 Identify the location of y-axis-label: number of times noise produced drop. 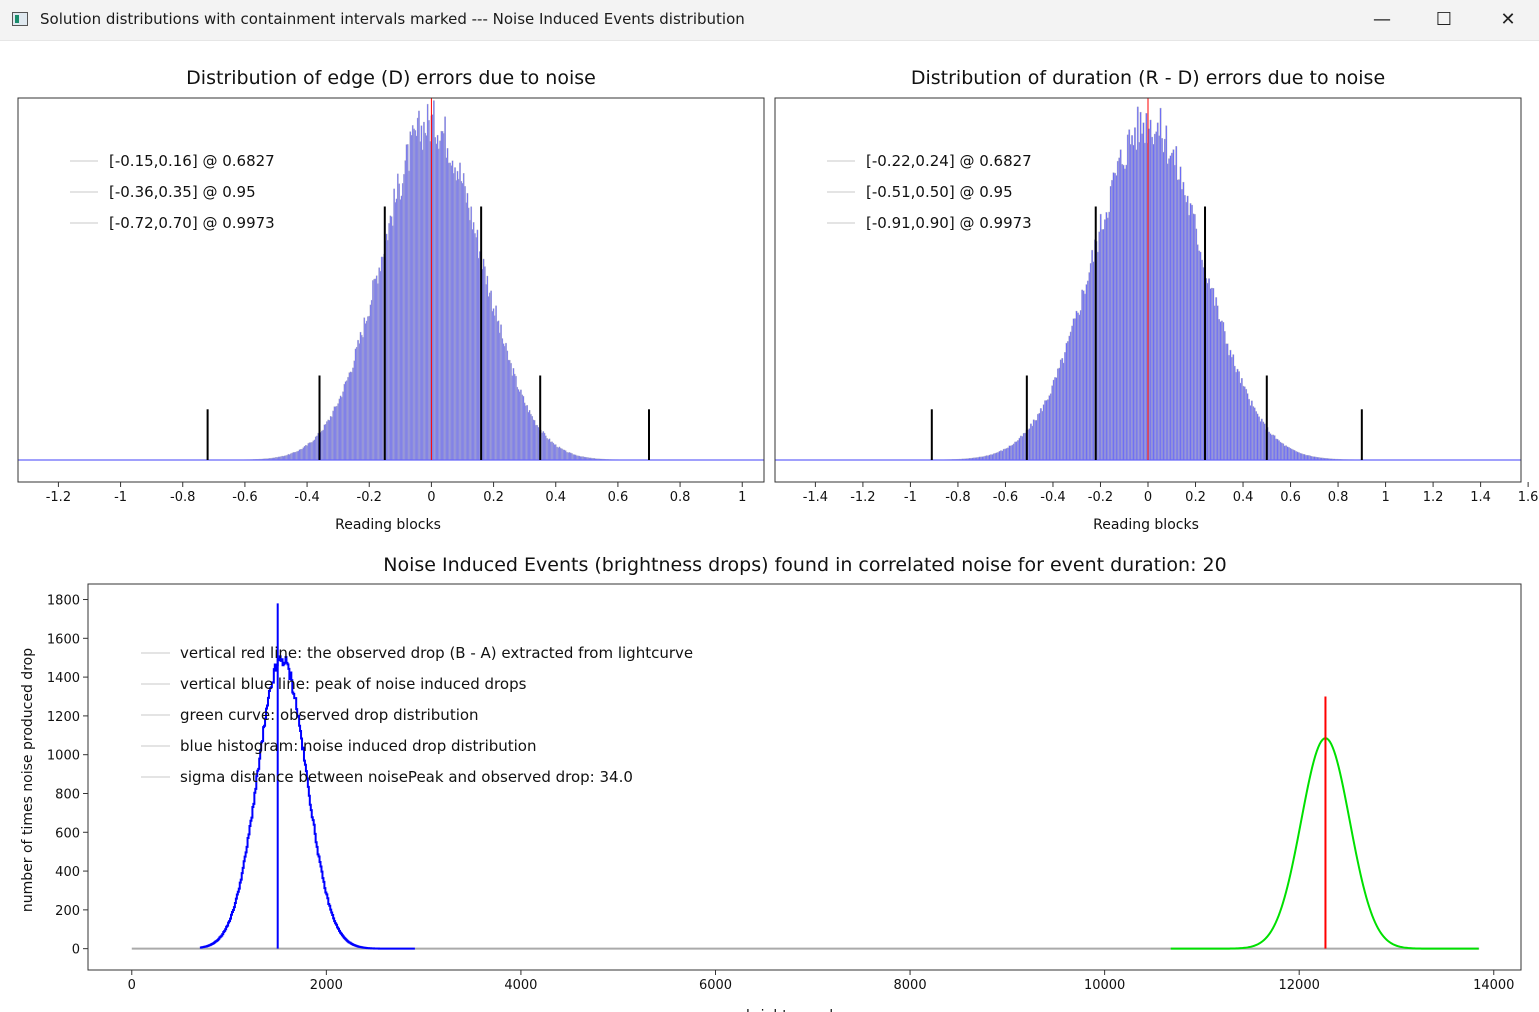
(28, 780).